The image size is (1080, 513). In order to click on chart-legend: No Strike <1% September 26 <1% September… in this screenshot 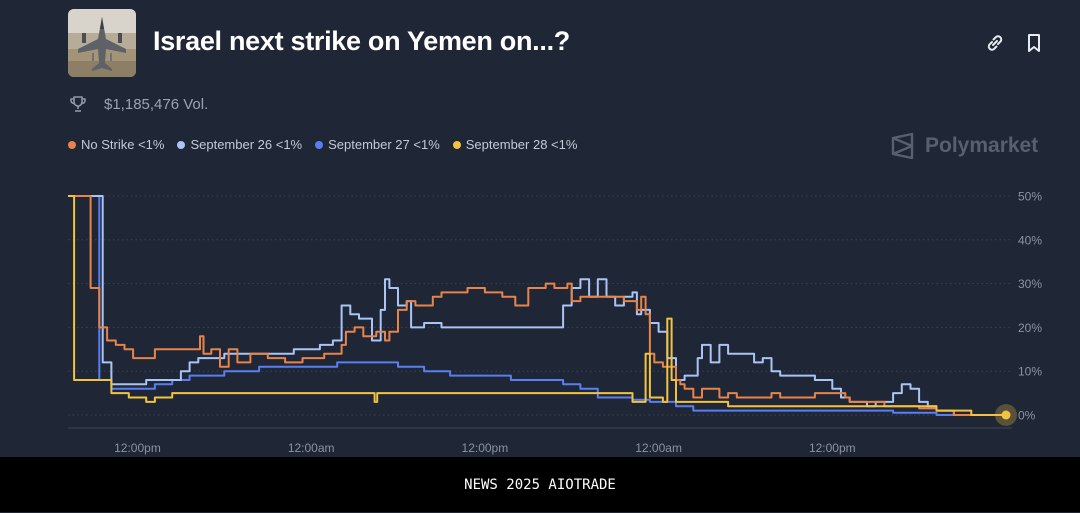, I will do `click(322, 144)`.